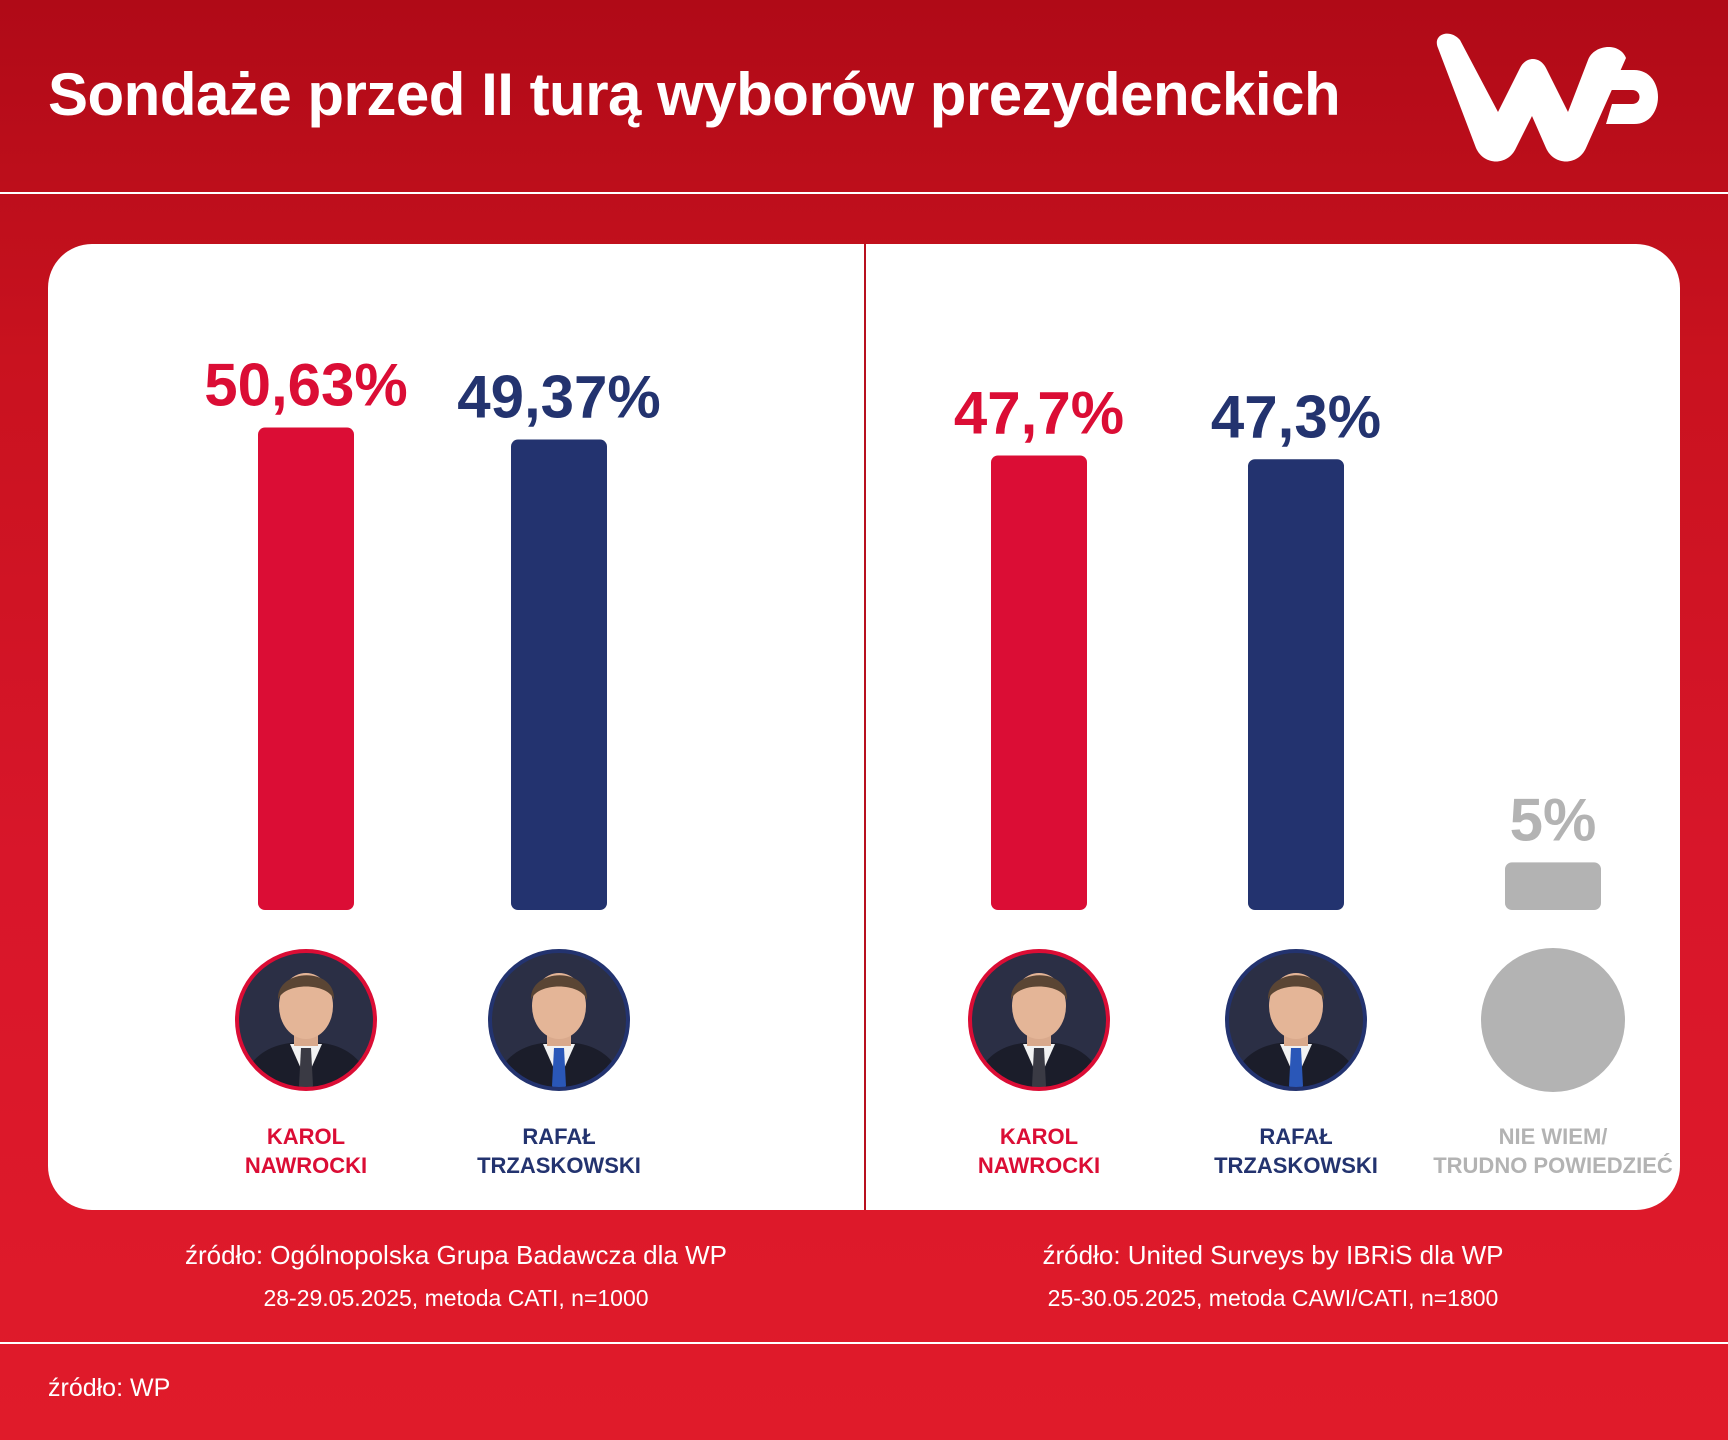 The image size is (1728, 1440). What do you see at coordinates (109, 1388) in the screenshot?
I see `footer-source: źródło: WP` at bounding box center [109, 1388].